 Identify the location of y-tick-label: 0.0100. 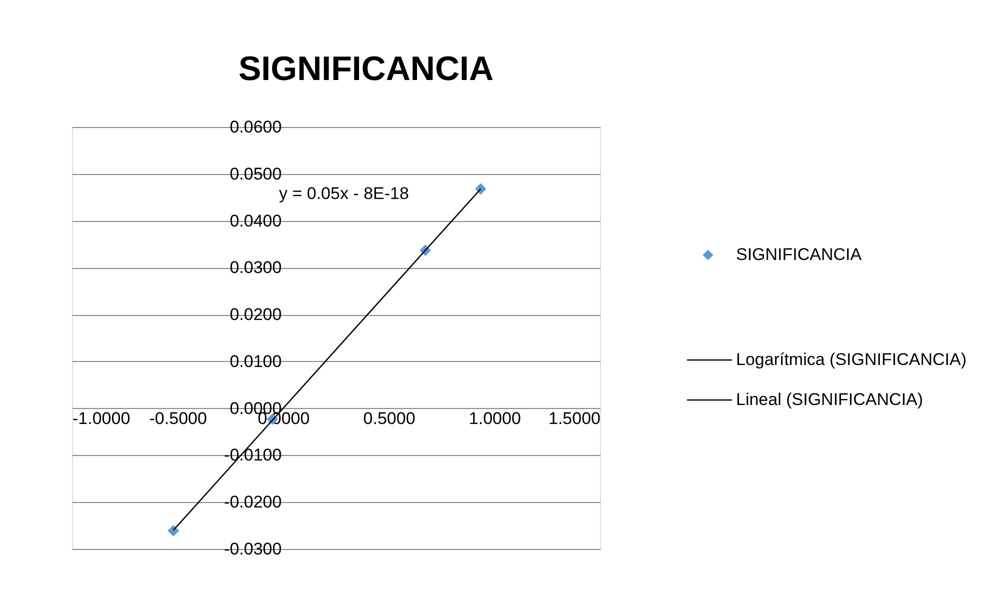
(256, 361).